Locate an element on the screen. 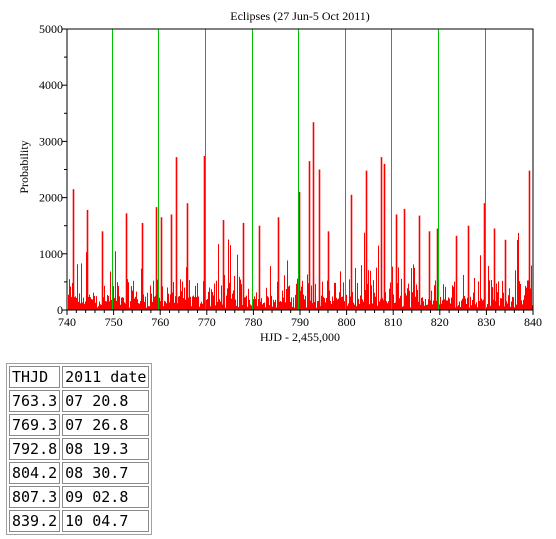 This screenshot has height=539, width=556. x-tick-label: 770 is located at coordinates (207, 322).